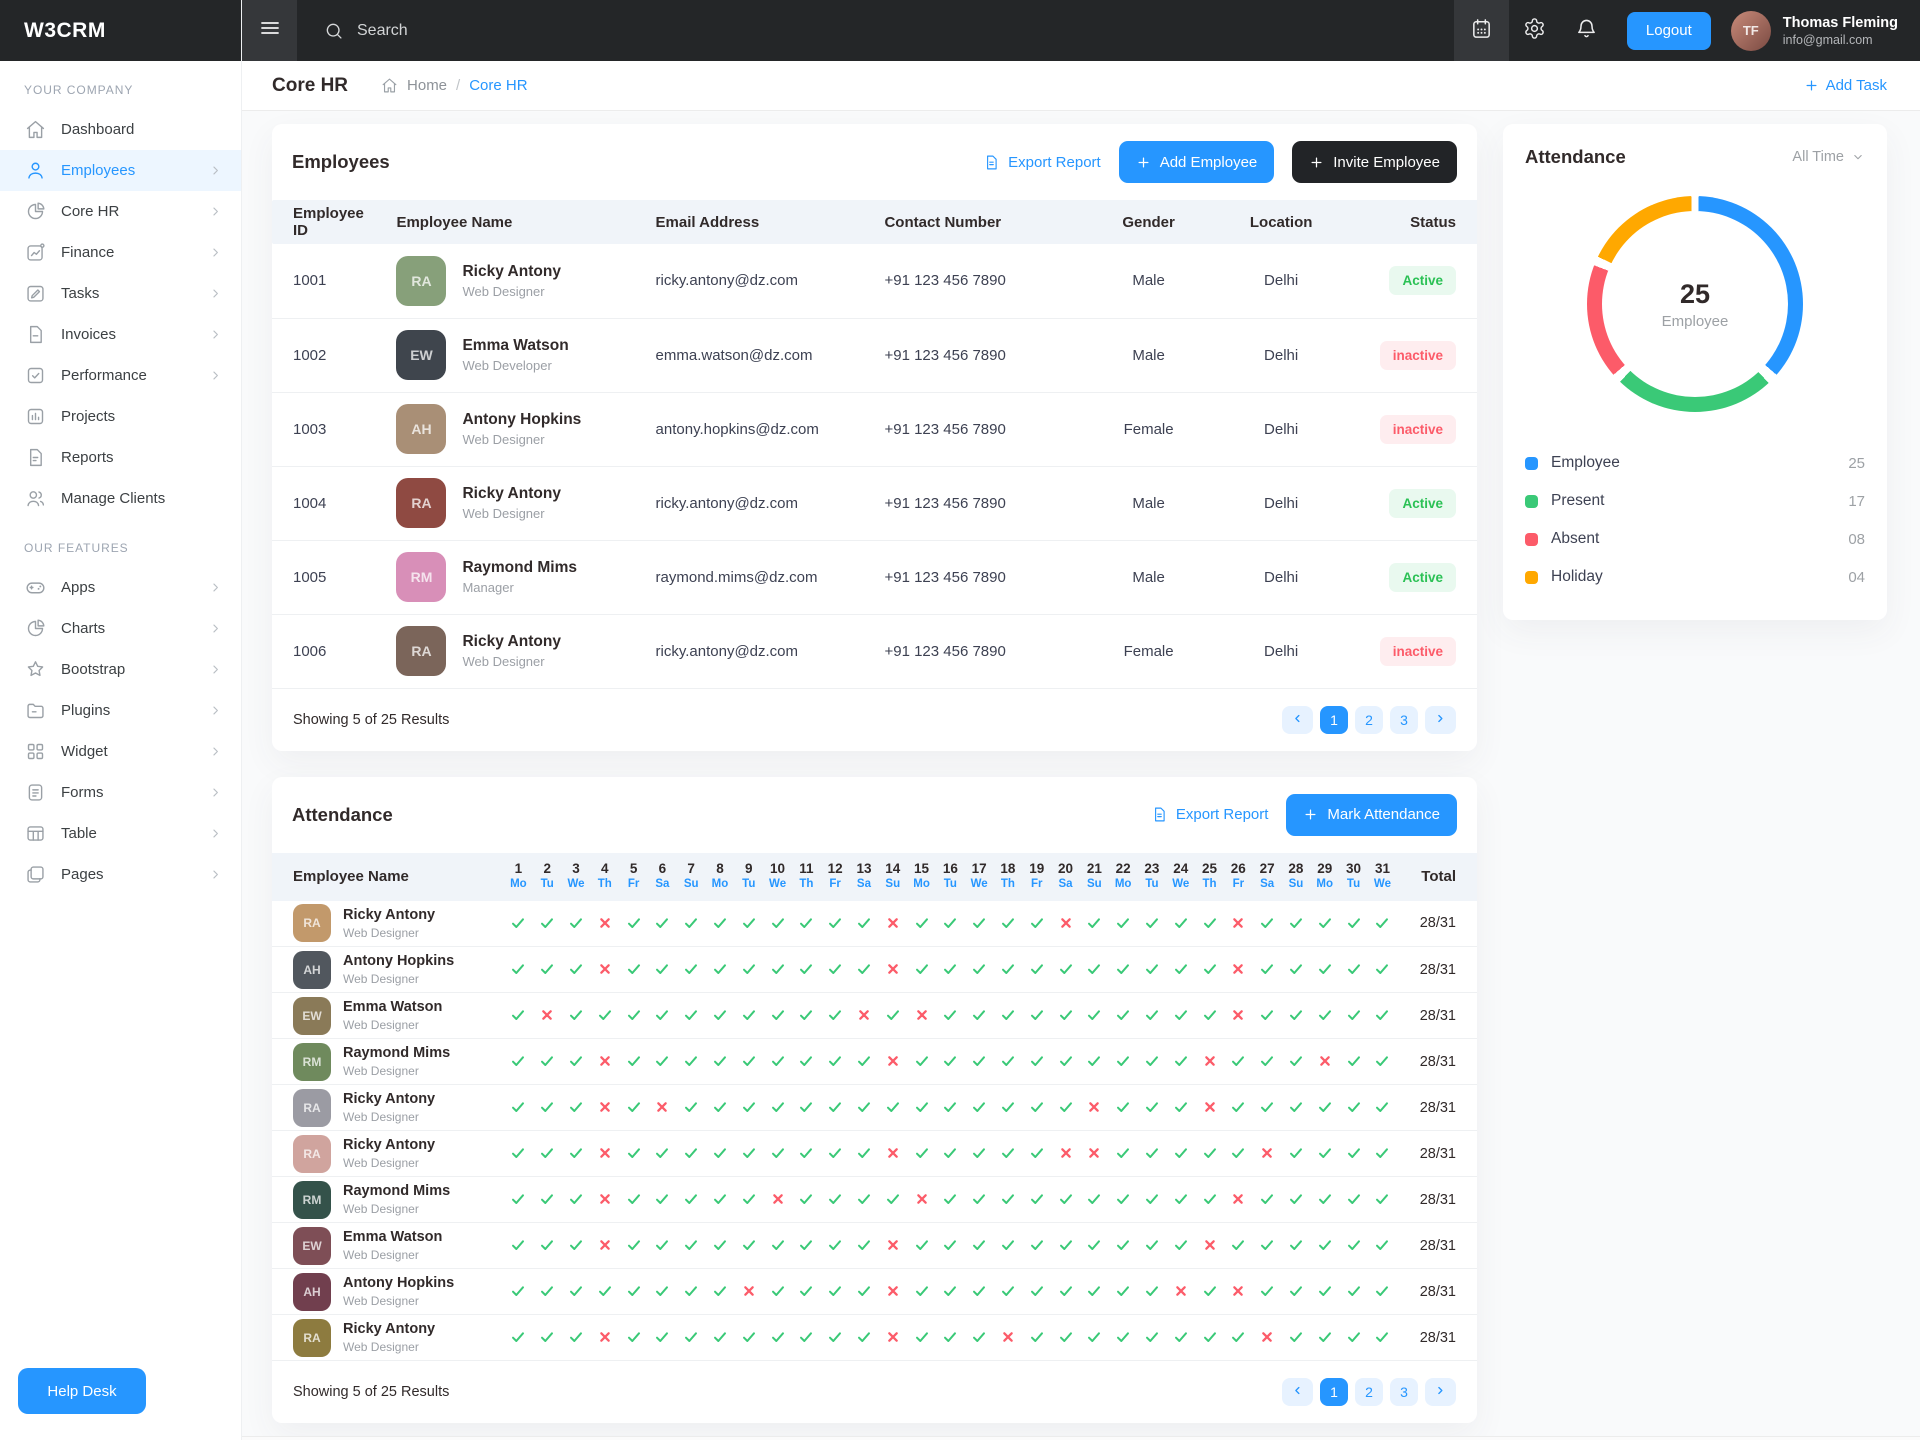  I want to click on employee-role: Web Designer, so click(381, 1209).